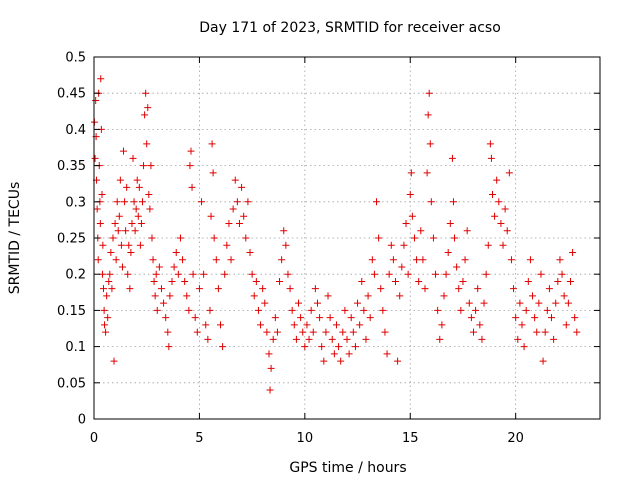 This screenshot has height=480, width=640. Describe the element at coordinates (75, 202) in the screenshot. I see `y-tick-label: 0.3` at that location.